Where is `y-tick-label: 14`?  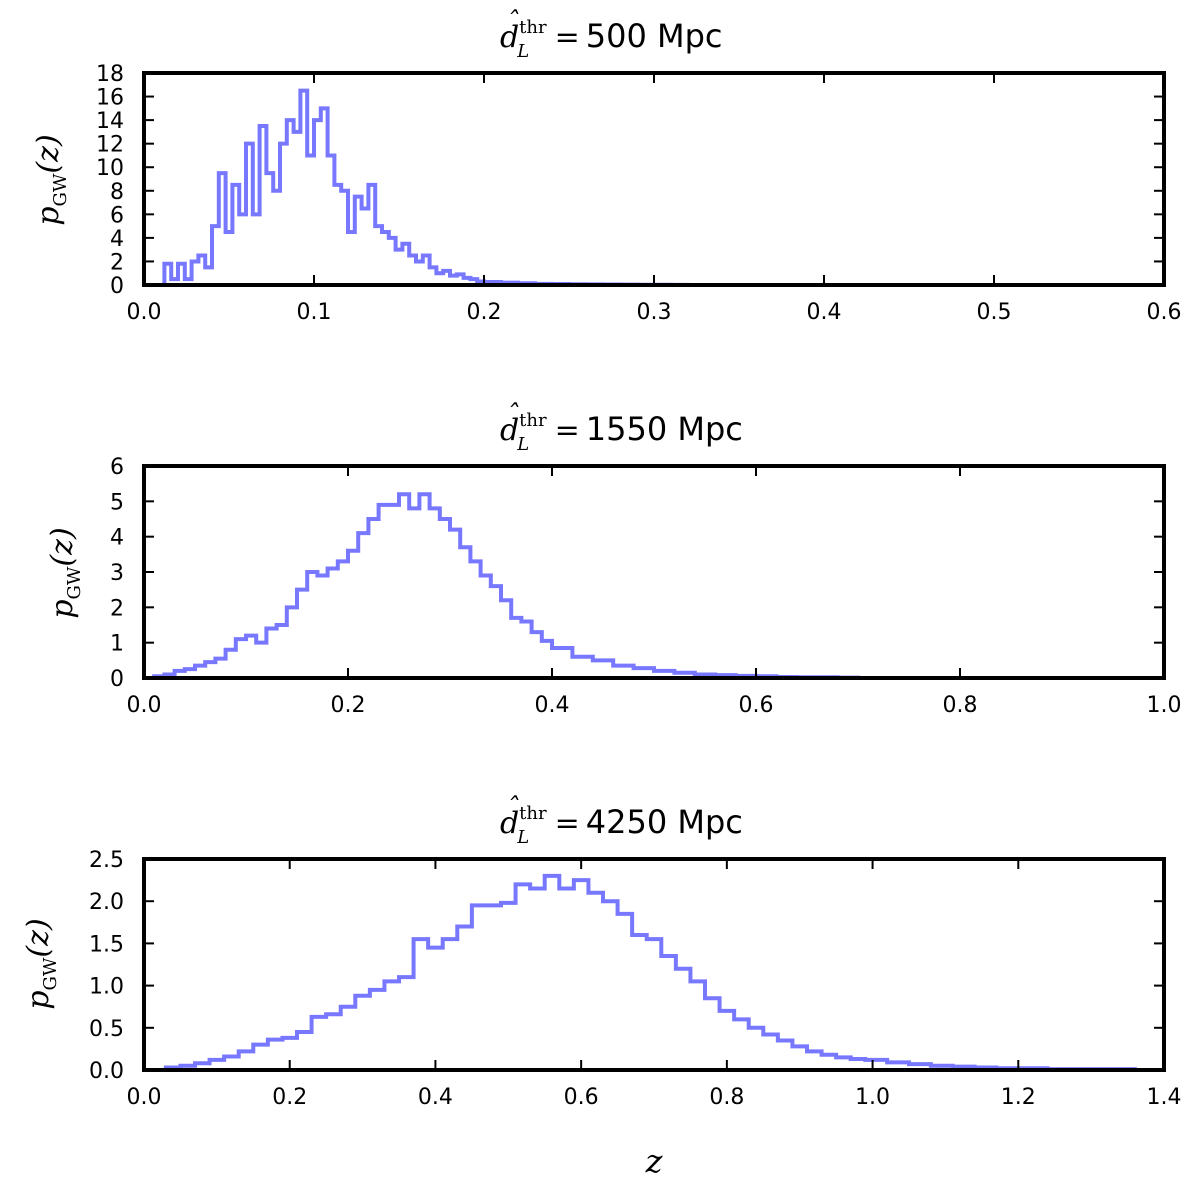 y-tick-label: 14 is located at coordinates (110, 121).